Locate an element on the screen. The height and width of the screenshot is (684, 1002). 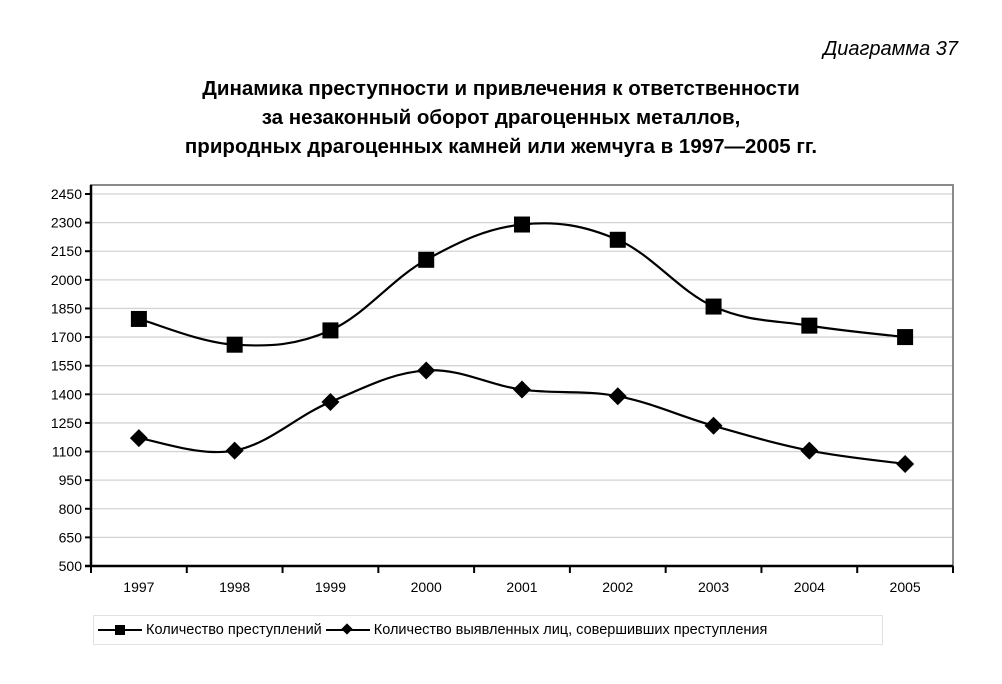
square-marker-icon is located at coordinates (120, 630).